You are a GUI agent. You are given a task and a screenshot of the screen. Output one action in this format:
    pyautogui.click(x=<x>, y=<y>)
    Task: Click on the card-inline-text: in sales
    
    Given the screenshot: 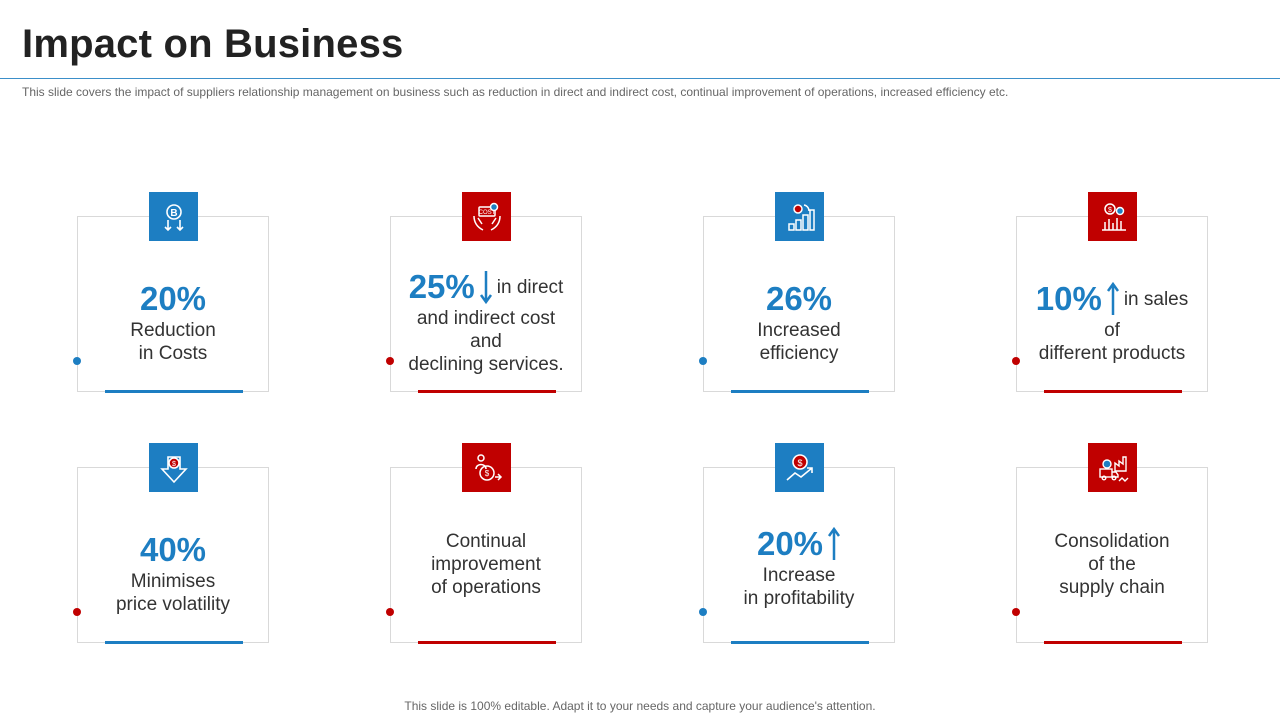 What is the action you would take?
    pyautogui.click(x=1156, y=299)
    